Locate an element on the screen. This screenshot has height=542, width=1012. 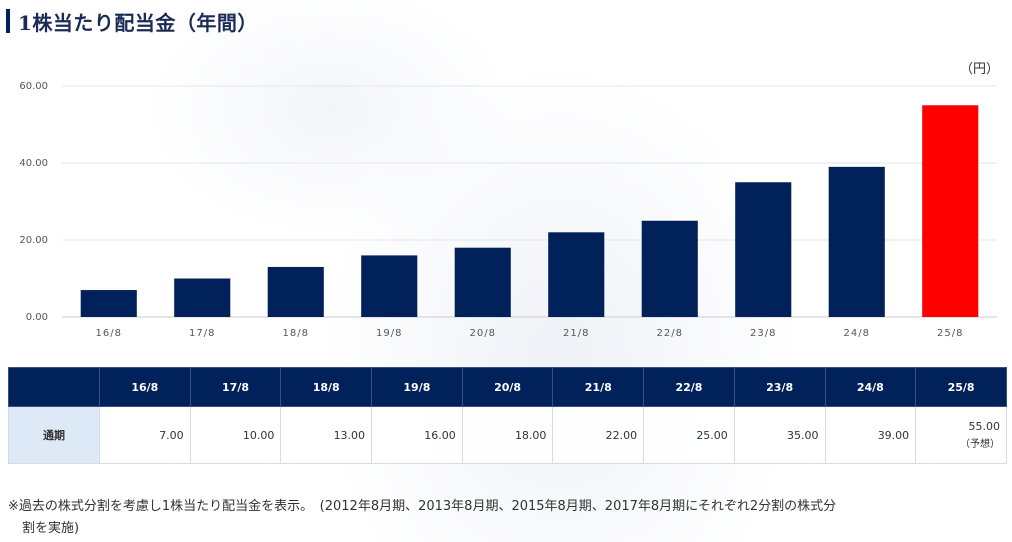
table-header-19-8: 19/8 is located at coordinates (417, 387).